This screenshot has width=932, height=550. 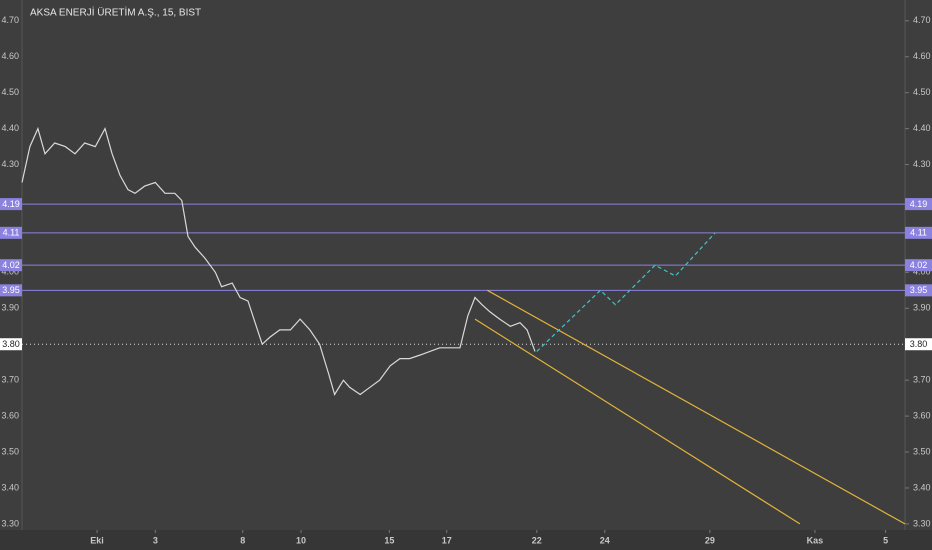 What do you see at coordinates (815, 540) in the screenshot?
I see `x-tick-label: Kas` at bounding box center [815, 540].